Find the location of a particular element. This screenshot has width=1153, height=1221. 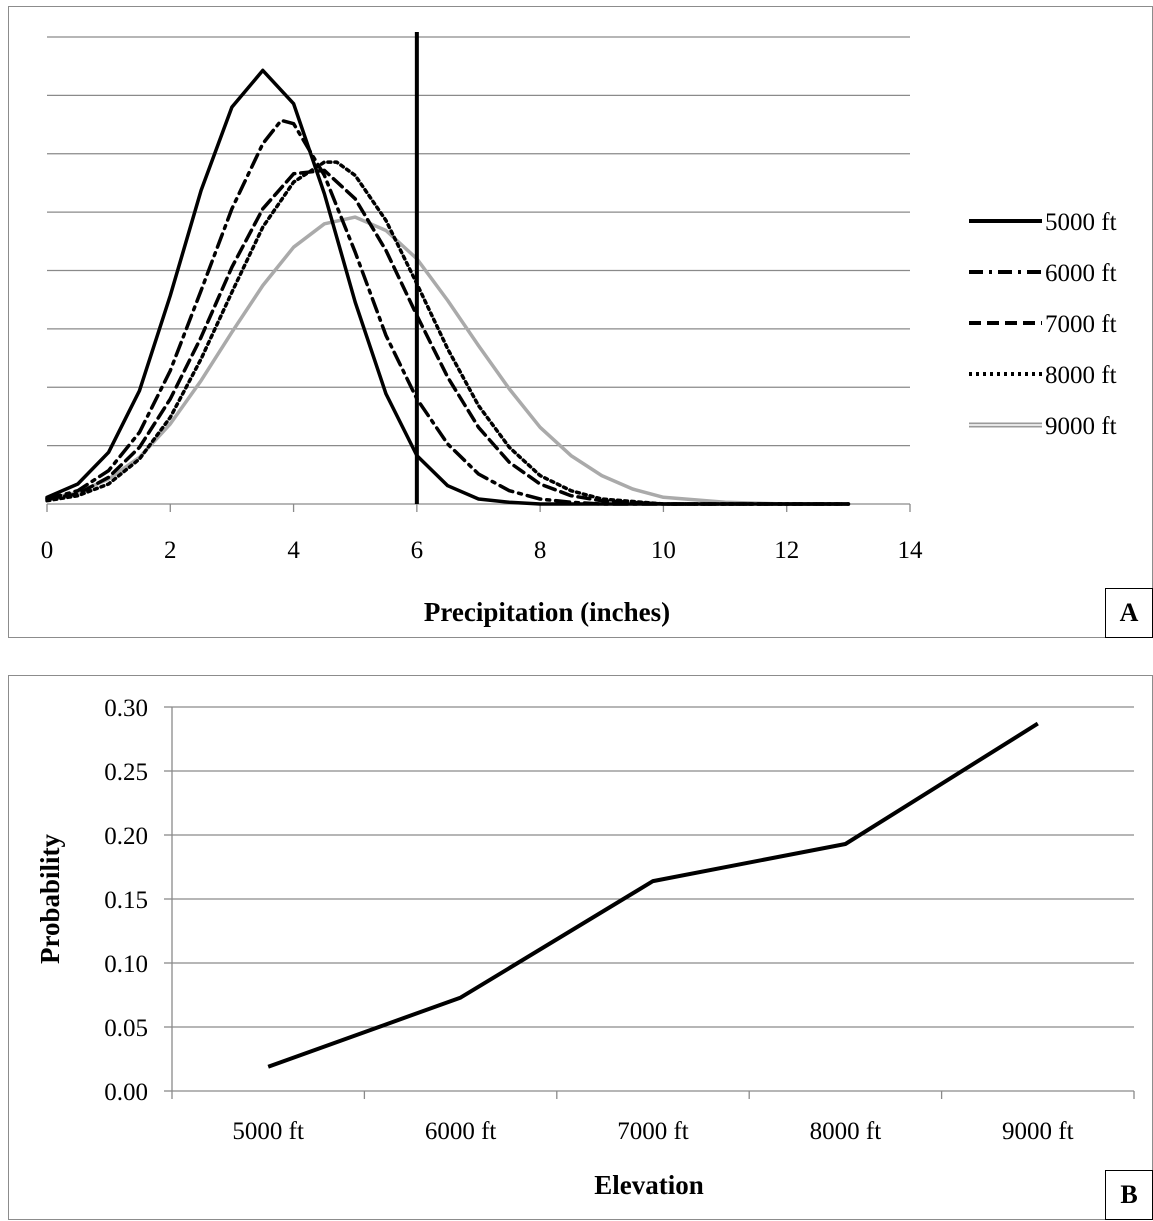

y-tick-label: 0.10 is located at coordinates (126, 964).